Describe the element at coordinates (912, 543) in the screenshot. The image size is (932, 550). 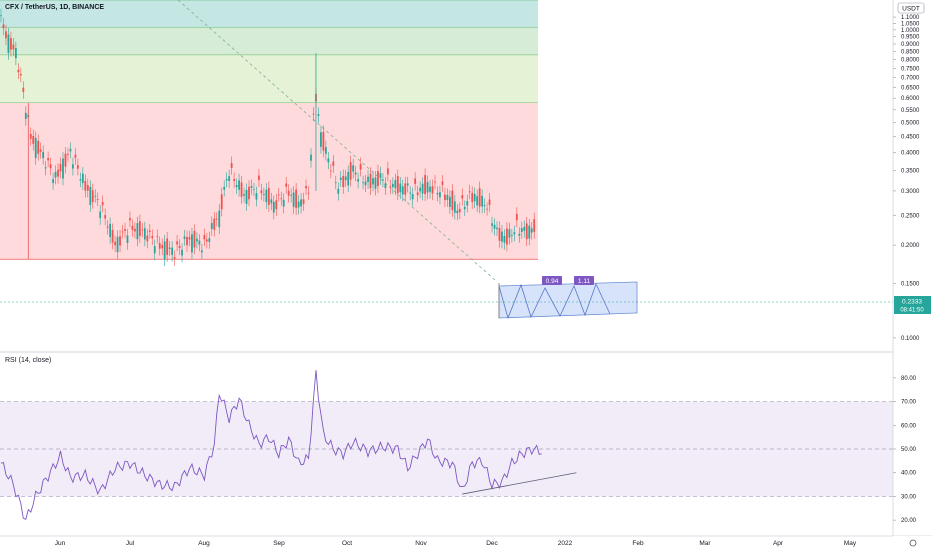
I see `settings-corner` at that location.